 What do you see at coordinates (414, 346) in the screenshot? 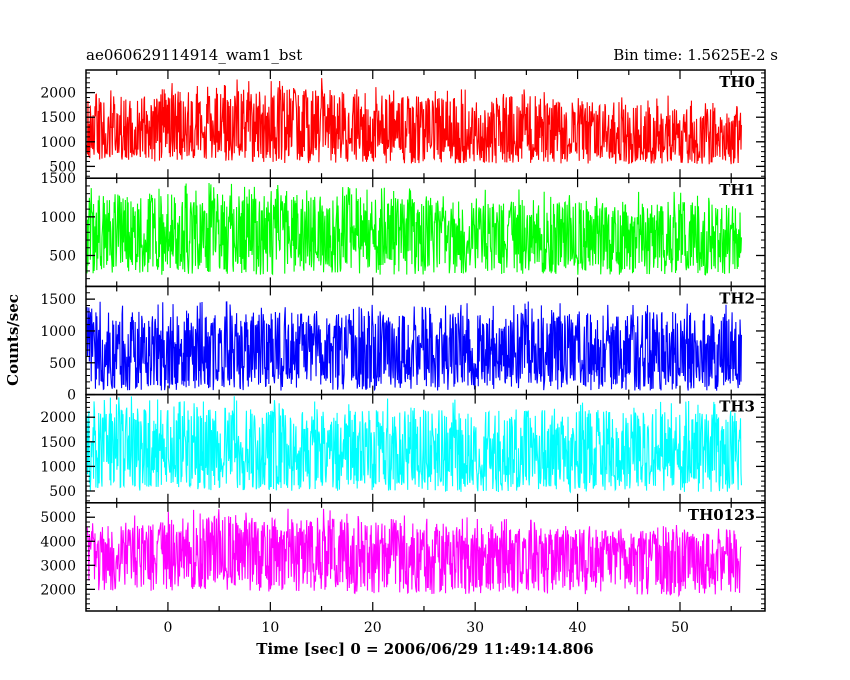
I see `series-line-th2` at bounding box center [414, 346].